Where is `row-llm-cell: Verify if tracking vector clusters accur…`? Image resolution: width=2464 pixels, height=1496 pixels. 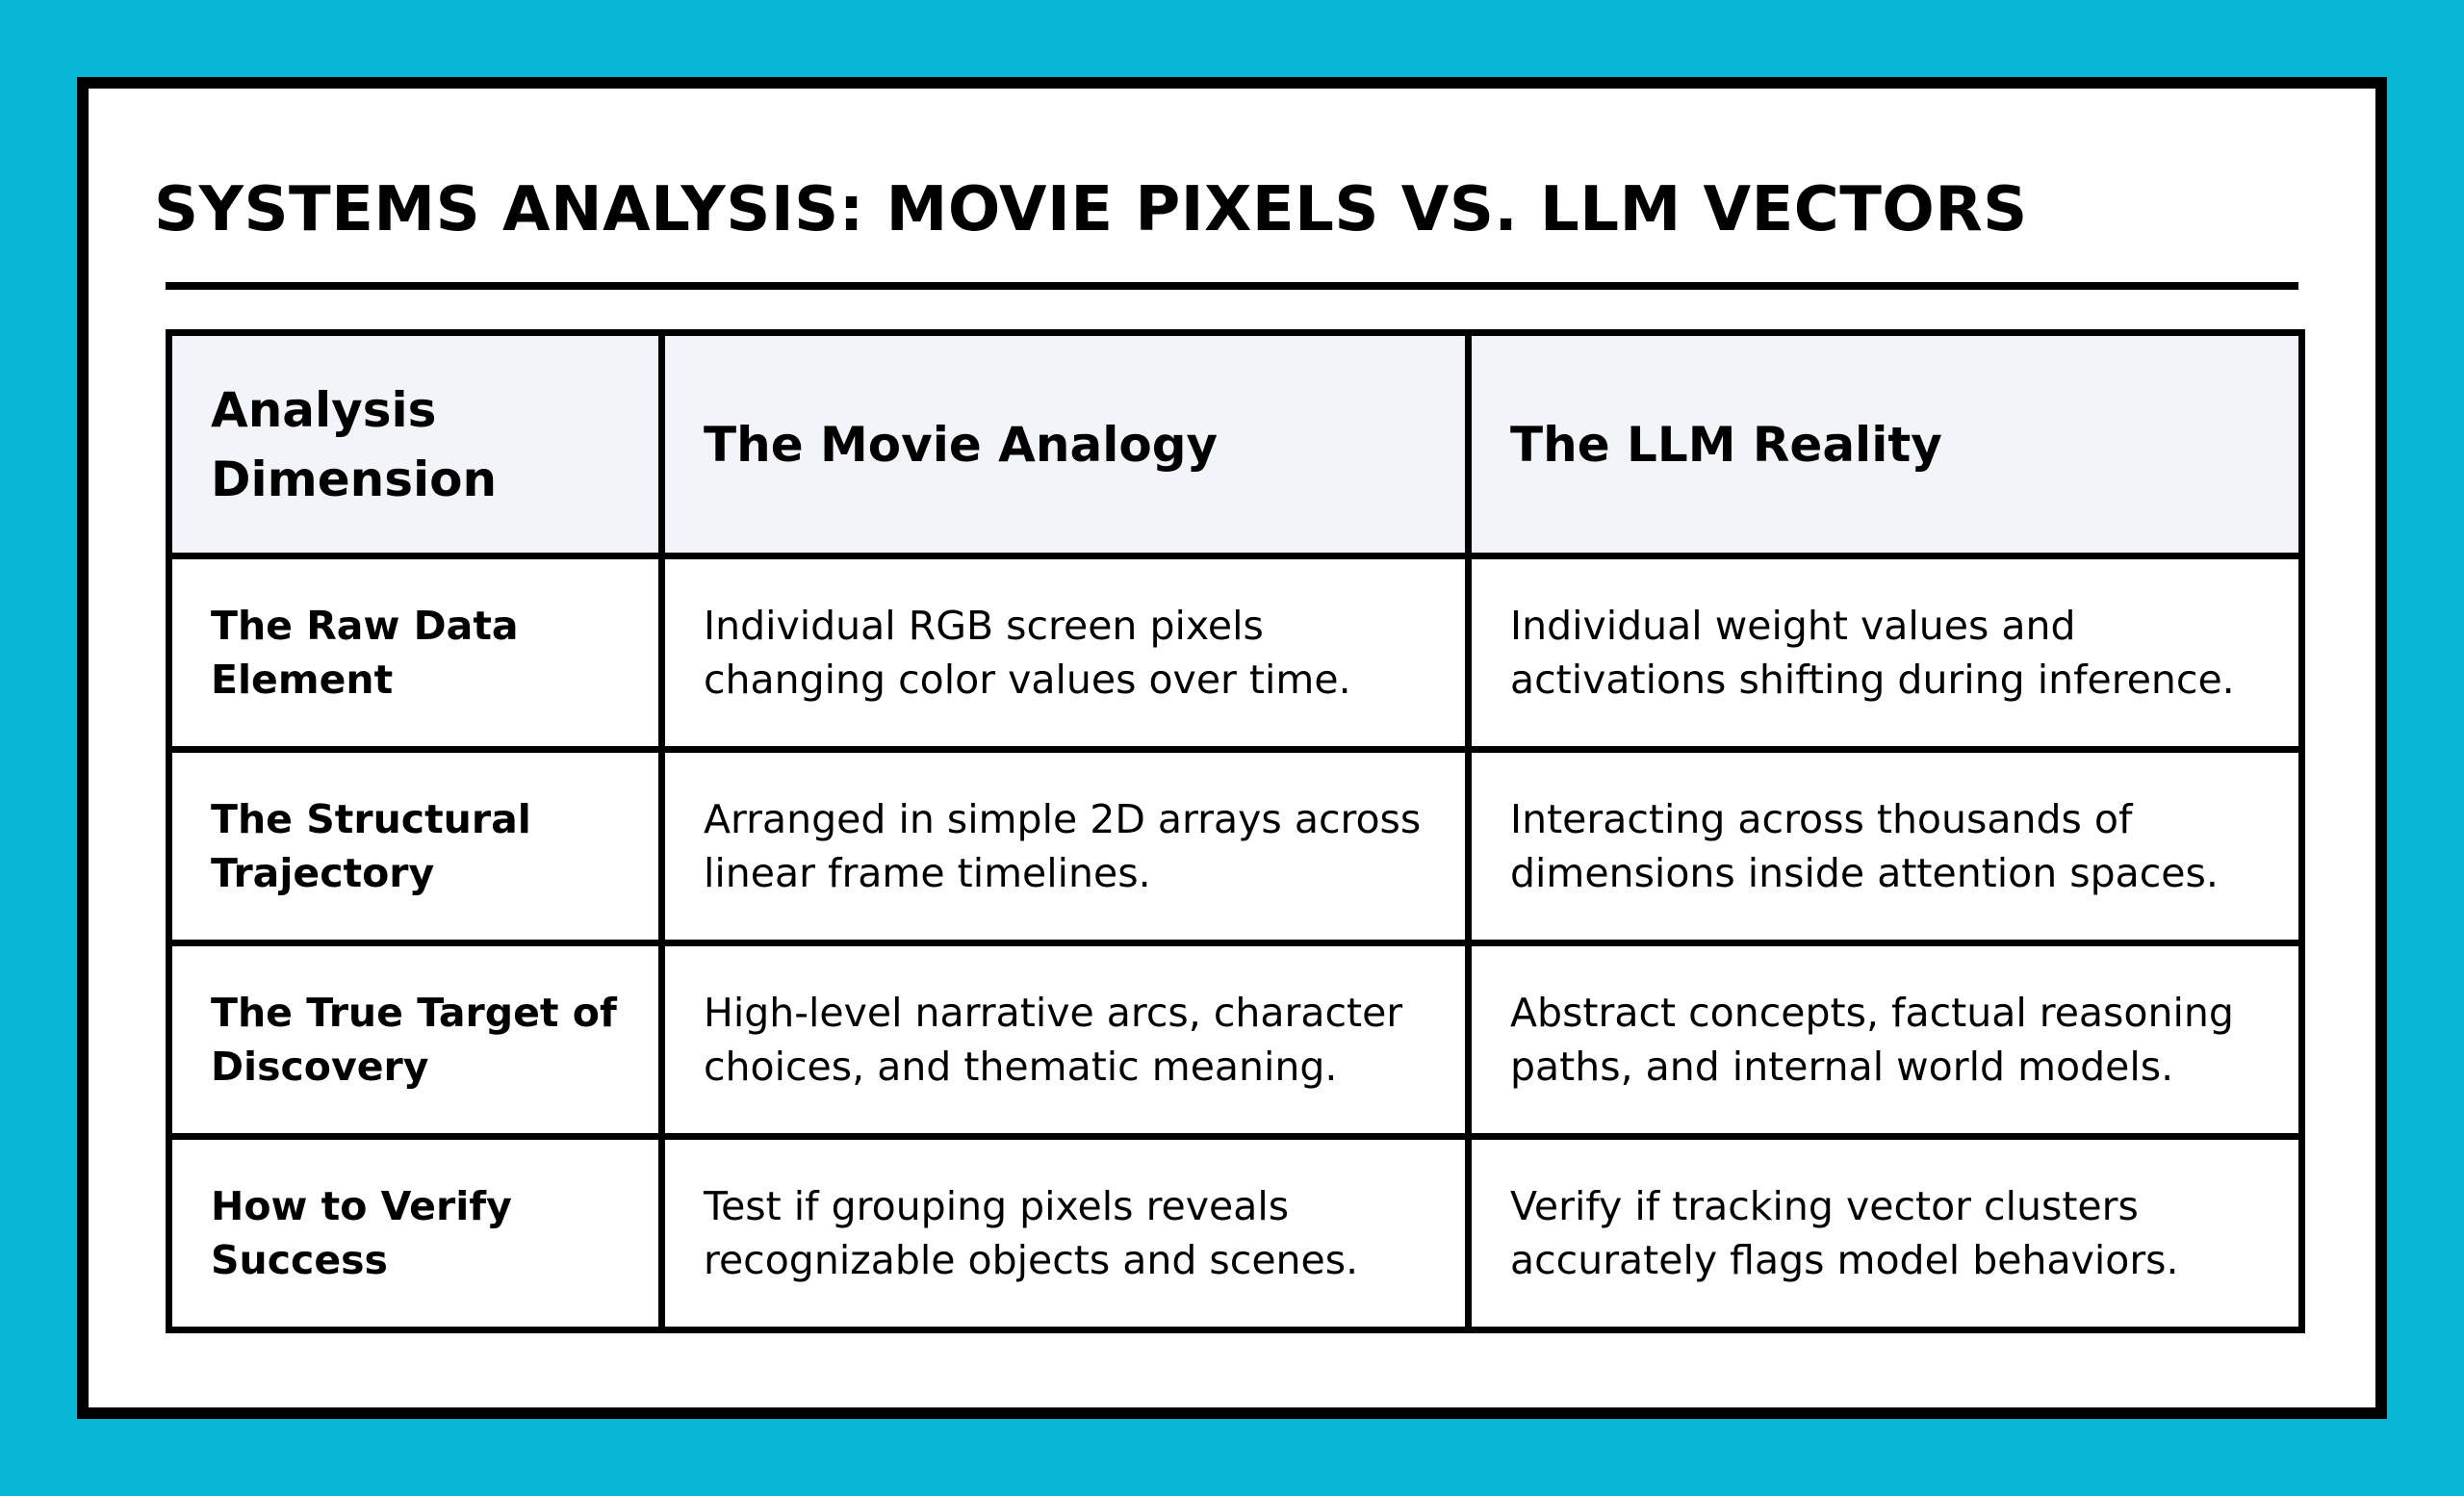 row-llm-cell: Verify if tracking vector clusters accur… is located at coordinates (1885, 1233).